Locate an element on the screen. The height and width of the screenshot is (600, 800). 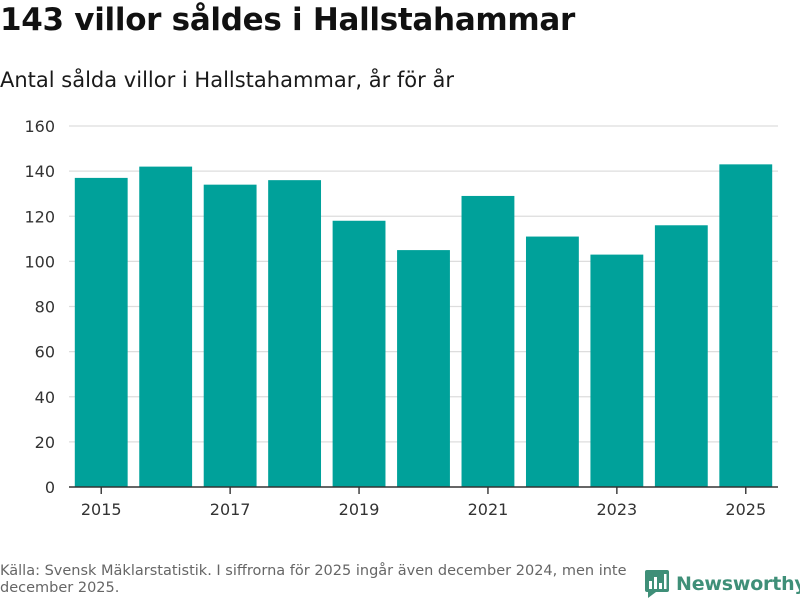
newsworthy-logo-icon is located at coordinates (657, 584).